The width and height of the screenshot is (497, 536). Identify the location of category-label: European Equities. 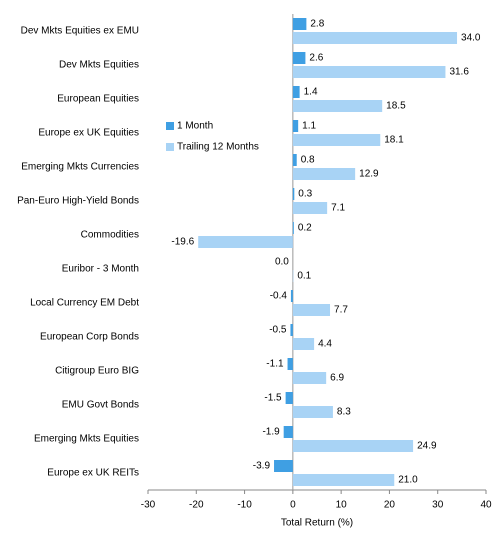
(98, 99).